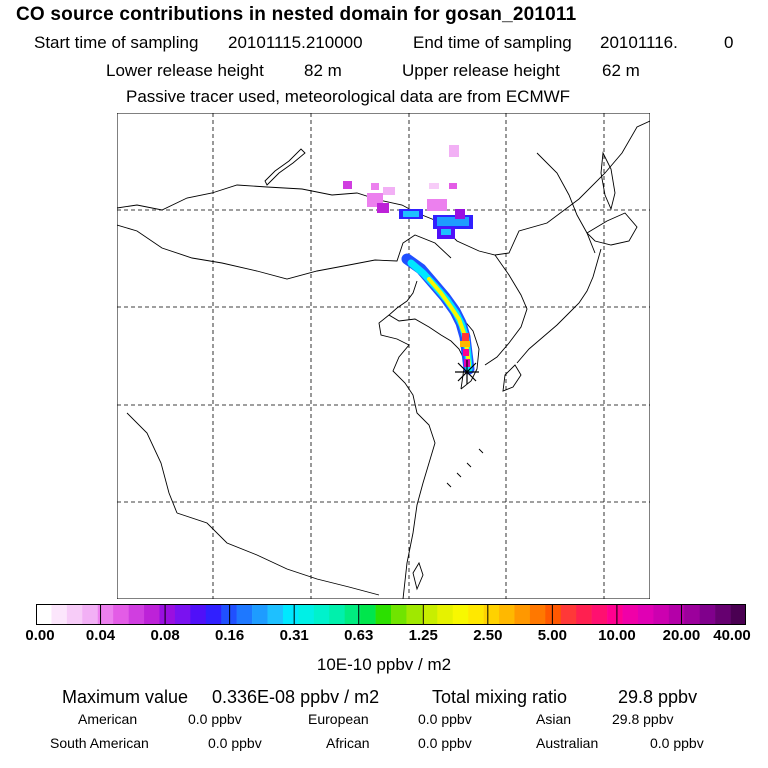 The width and height of the screenshot is (768, 768). I want to click on upper-height-value: 62 m, so click(621, 70).